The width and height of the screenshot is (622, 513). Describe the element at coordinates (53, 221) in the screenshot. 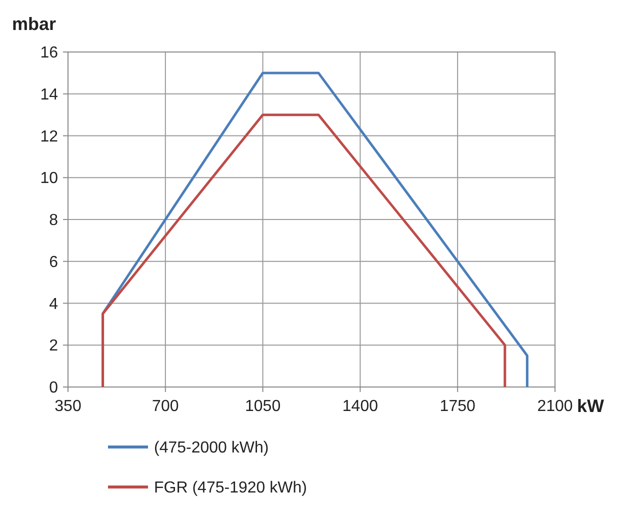

I see `y-tick-label: 8` at that location.